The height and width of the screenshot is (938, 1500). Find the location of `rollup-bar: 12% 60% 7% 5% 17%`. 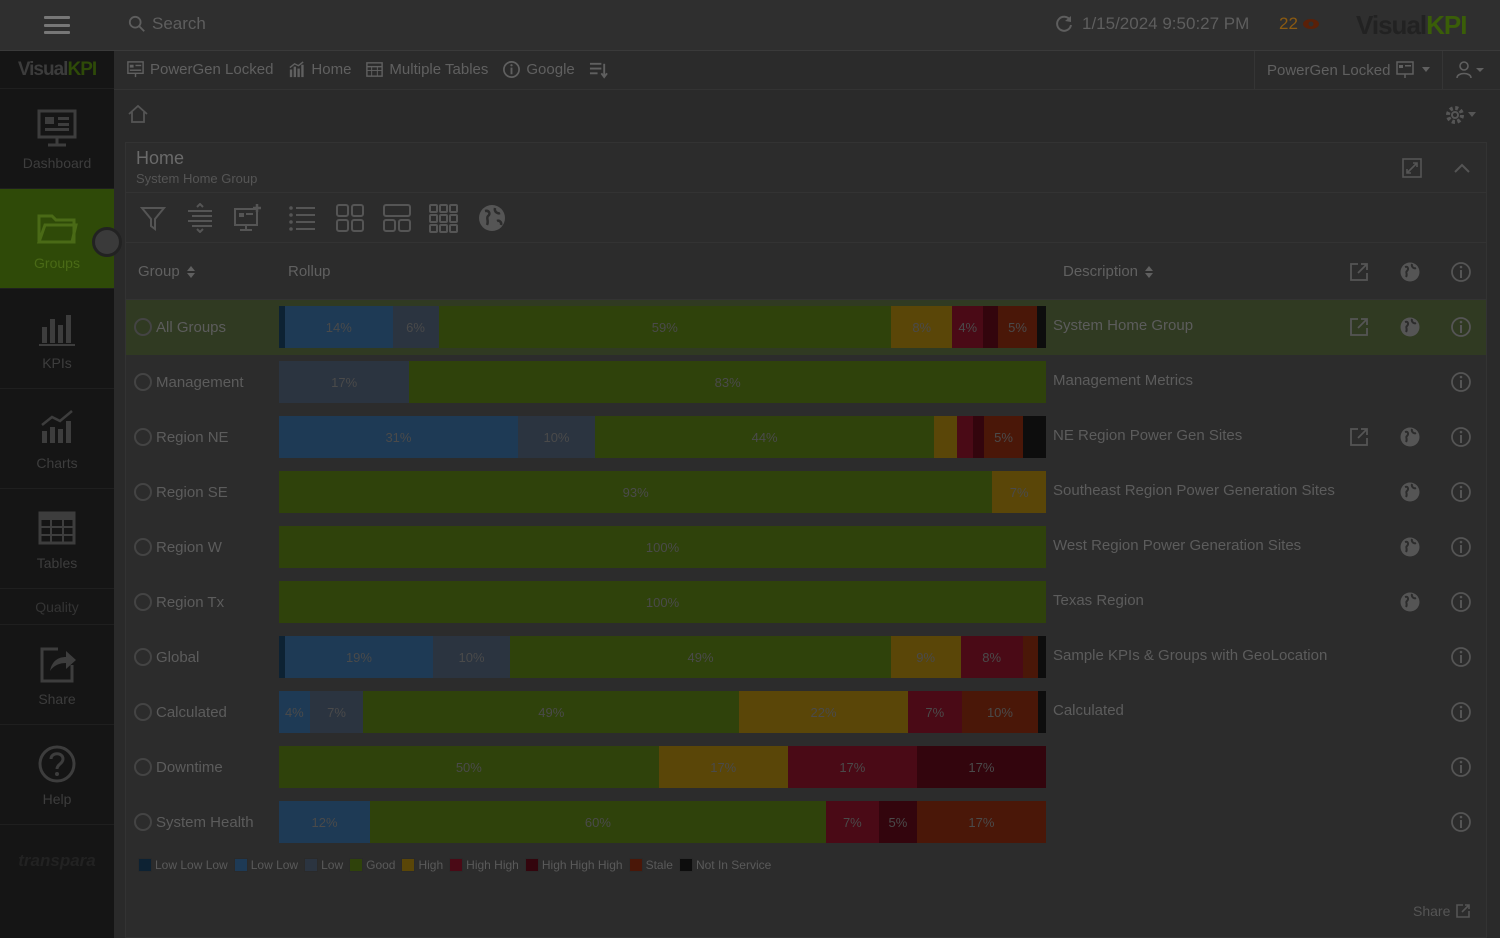

rollup-bar: 12% 60% 7% 5% 17% is located at coordinates (662, 822).